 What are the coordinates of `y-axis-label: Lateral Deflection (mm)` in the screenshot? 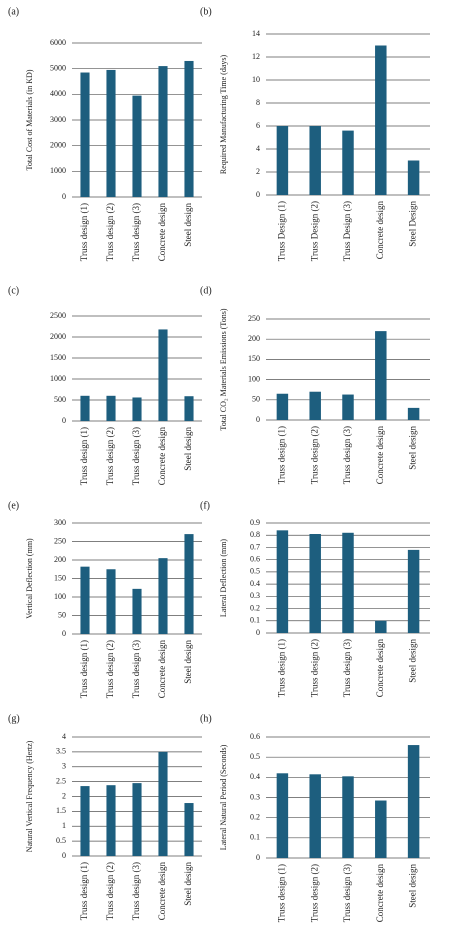 It's located at (223, 578).